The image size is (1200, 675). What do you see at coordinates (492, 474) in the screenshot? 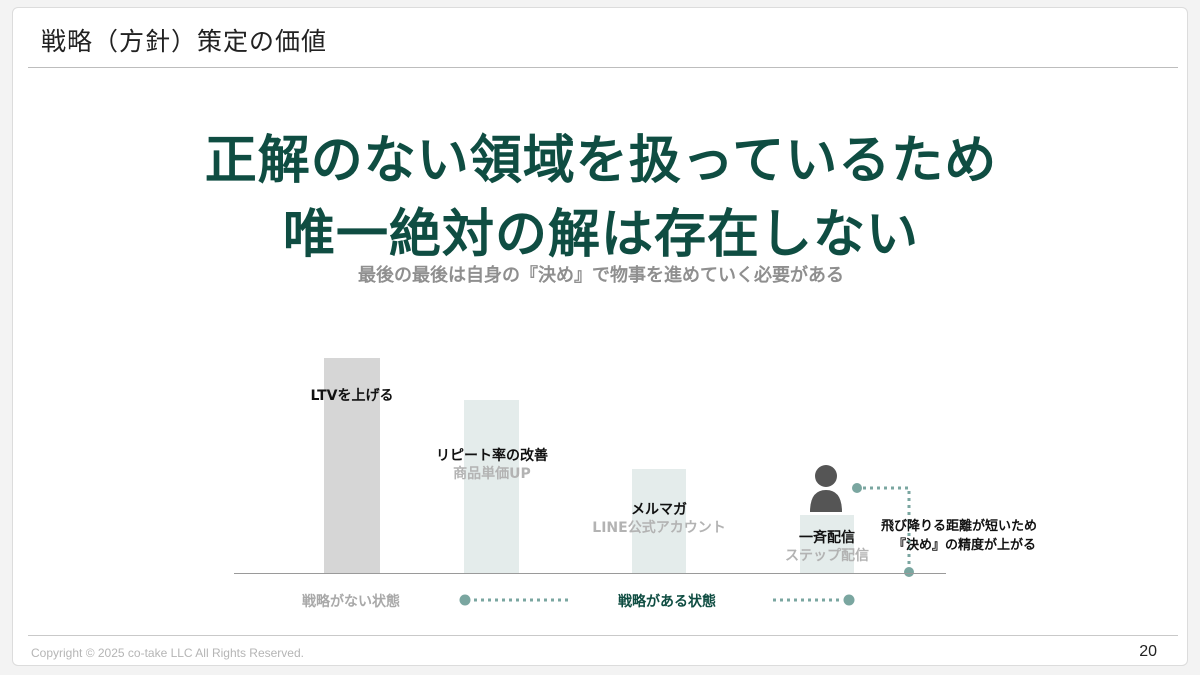
I see `step-2-sublabel: 商品単価UP` at bounding box center [492, 474].